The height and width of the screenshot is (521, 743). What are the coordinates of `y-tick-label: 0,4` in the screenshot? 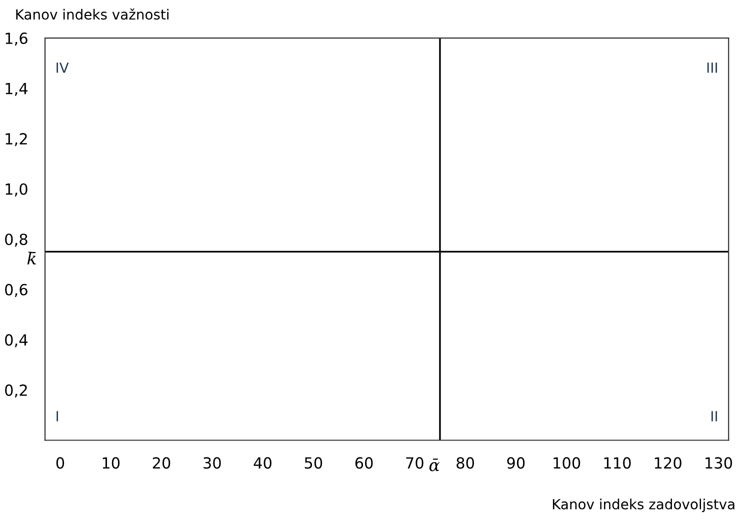 It's located at (16, 341).